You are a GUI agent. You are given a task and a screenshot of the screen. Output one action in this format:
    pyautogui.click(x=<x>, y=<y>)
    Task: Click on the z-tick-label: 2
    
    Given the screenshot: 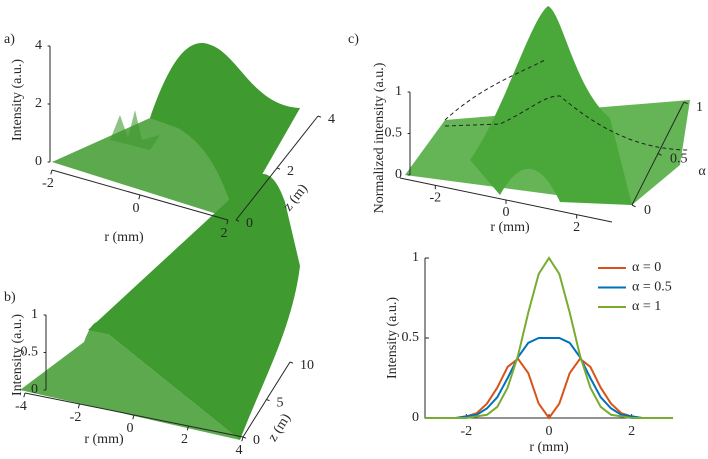 What is the action you would take?
    pyautogui.click(x=38, y=103)
    